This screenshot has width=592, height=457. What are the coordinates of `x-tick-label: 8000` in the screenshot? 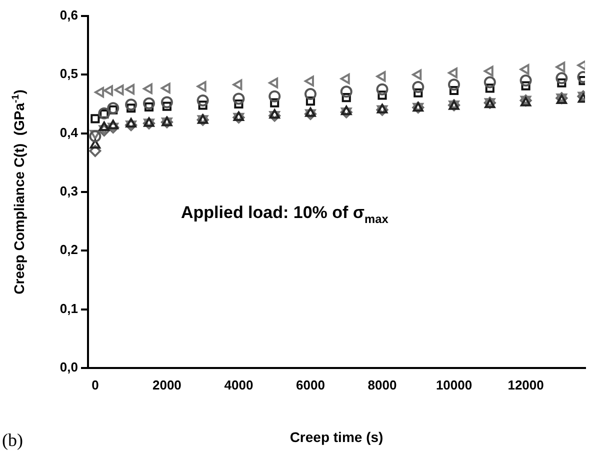 It's located at (382, 384).